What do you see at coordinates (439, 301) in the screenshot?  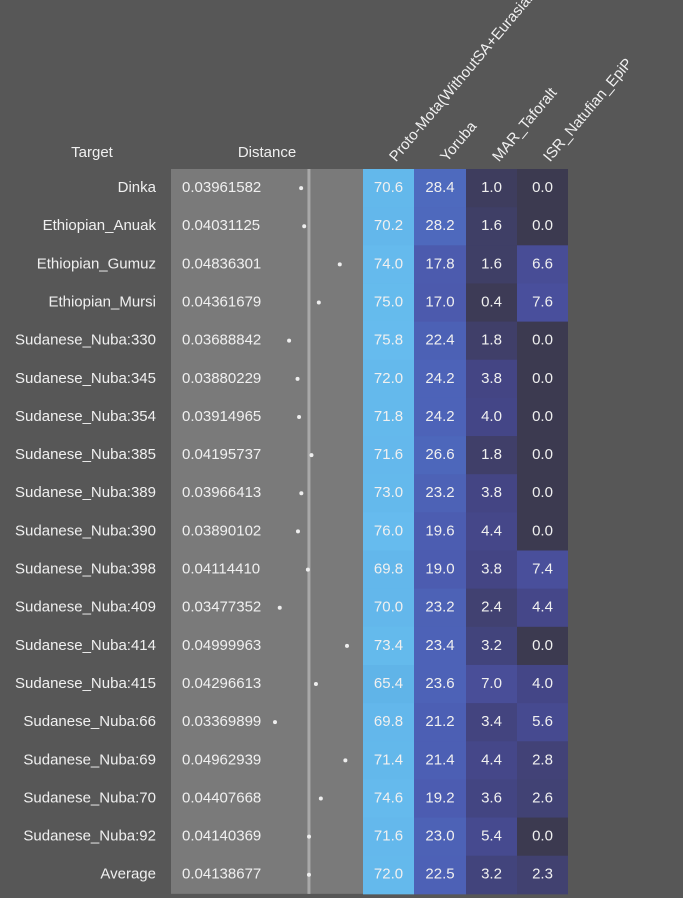 I see `cell-value: 17.0` at bounding box center [439, 301].